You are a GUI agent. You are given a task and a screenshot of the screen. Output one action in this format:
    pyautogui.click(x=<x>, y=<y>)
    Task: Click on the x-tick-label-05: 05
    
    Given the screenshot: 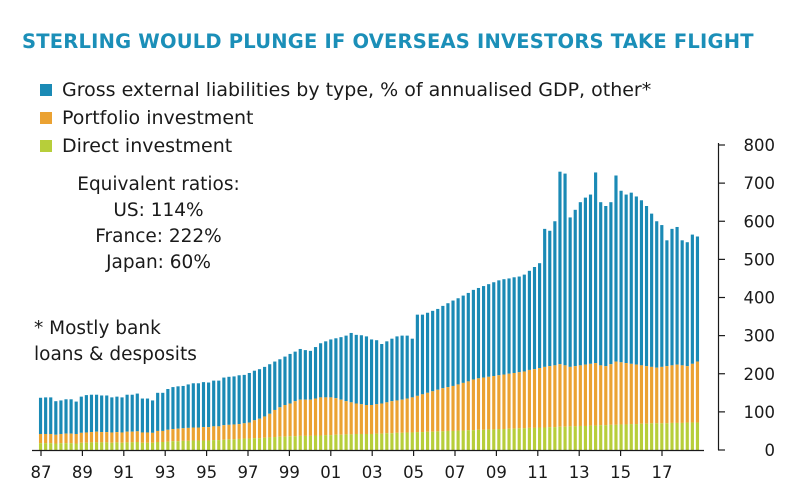 What is the action you would take?
    pyautogui.click(x=413, y=472)
    